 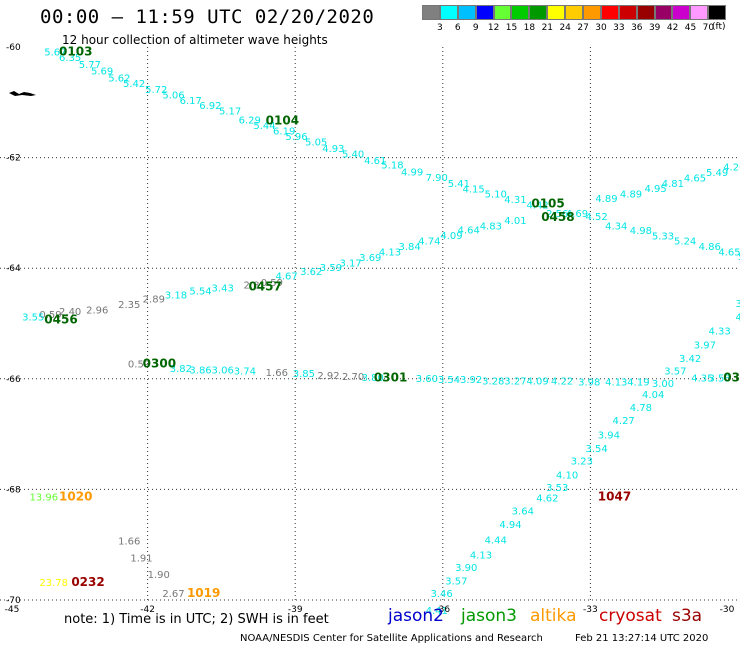 What do you see at coordinates (738, 318) in the screenshot?
I see `wave-height-value: 4.24` at bounding box center [738, 318].